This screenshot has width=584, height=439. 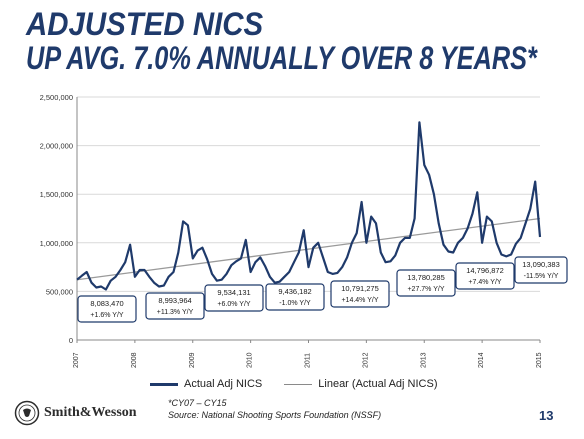 I want to click on x-tick-label: 2009, so click(x=192, y=360).